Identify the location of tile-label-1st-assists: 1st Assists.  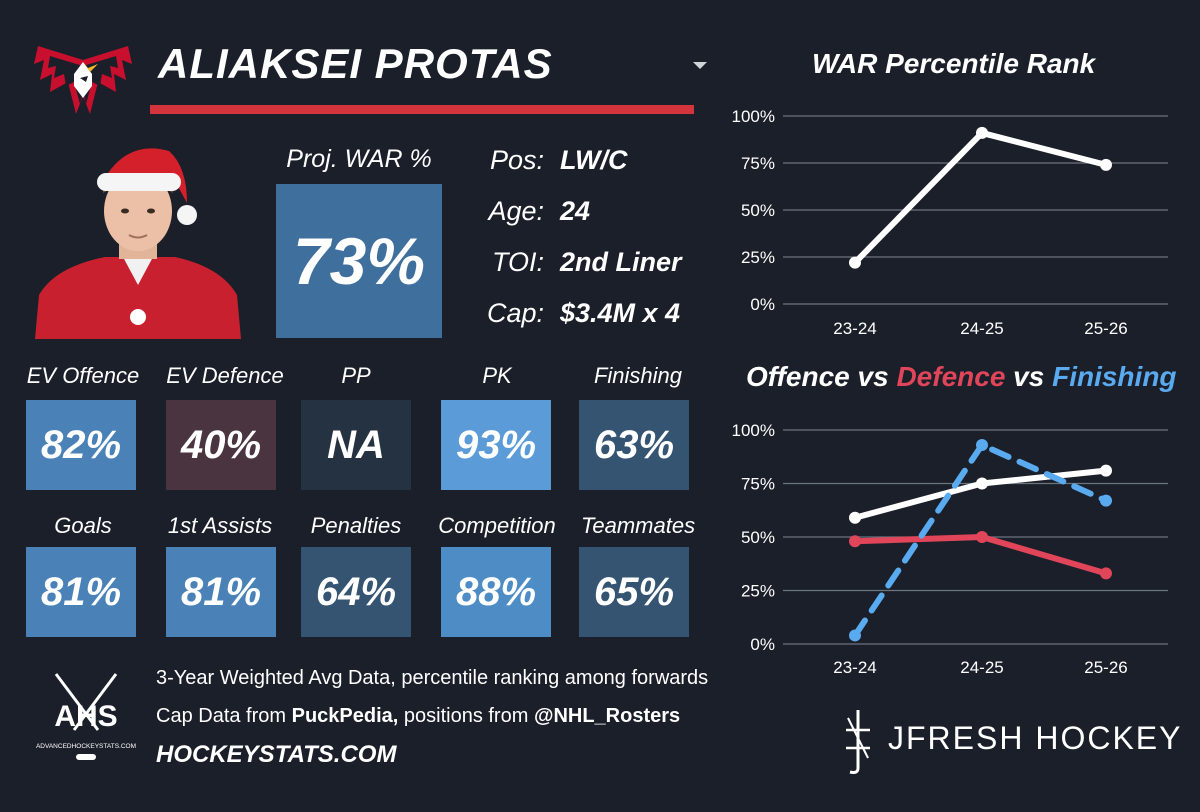
(220, 525).